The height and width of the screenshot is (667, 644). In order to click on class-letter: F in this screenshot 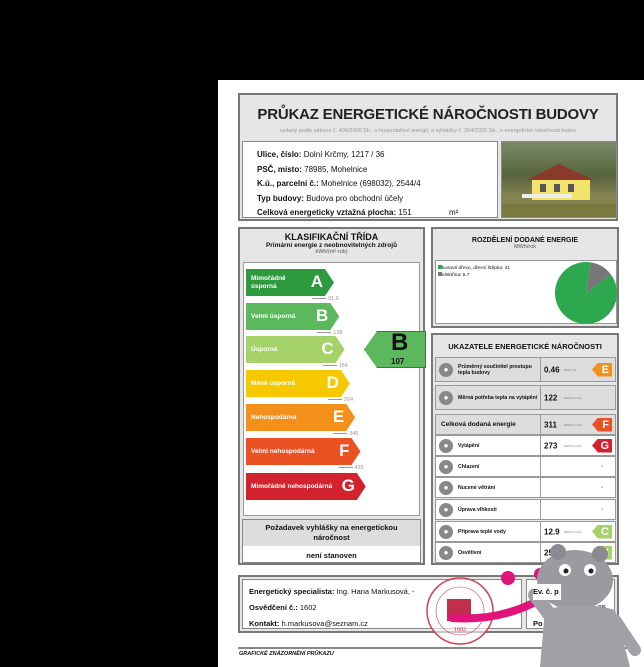, I will do `click(344, 450)`.